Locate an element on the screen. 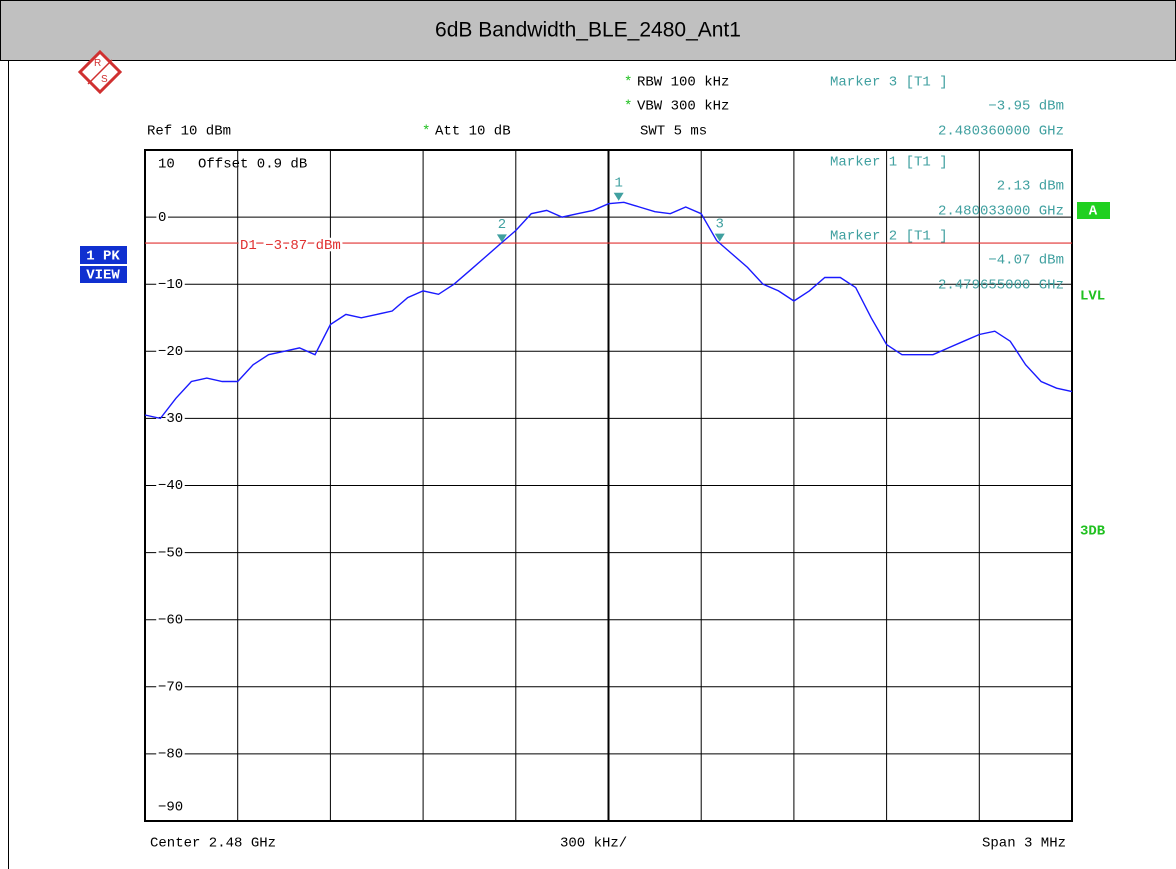 This screenshot has height=869, width=1176. marker-name: Marker 2 [T1 ] is located at coordinates (889, 237).